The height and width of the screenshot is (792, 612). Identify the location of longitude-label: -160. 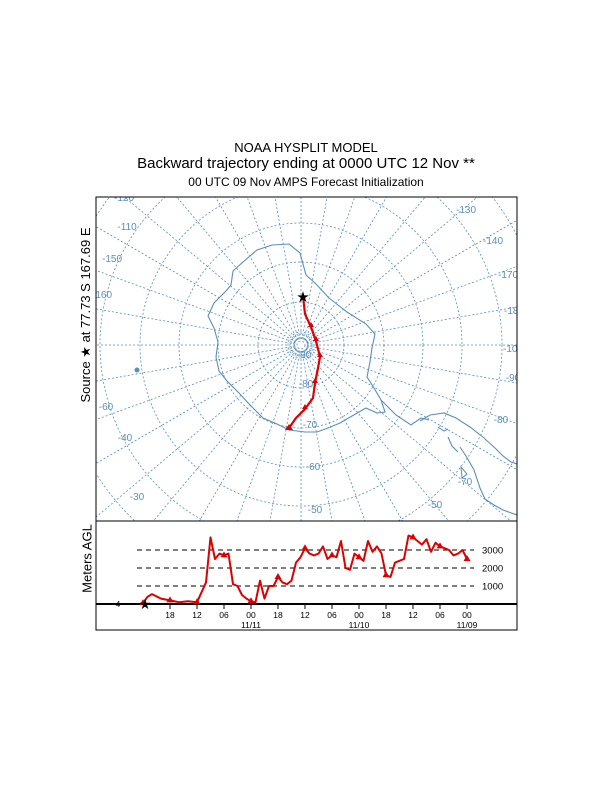
(102, 295).